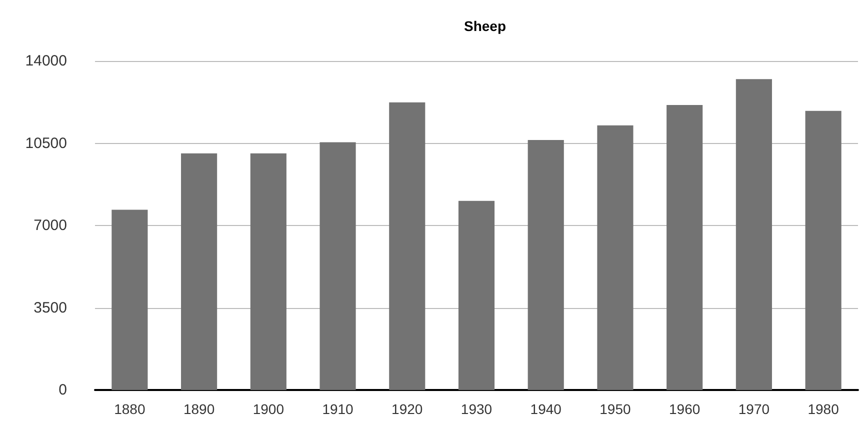 The width and height of the screenshot is (860, 430). I want to click on x-tick-label: 1980, so click(824, 409).